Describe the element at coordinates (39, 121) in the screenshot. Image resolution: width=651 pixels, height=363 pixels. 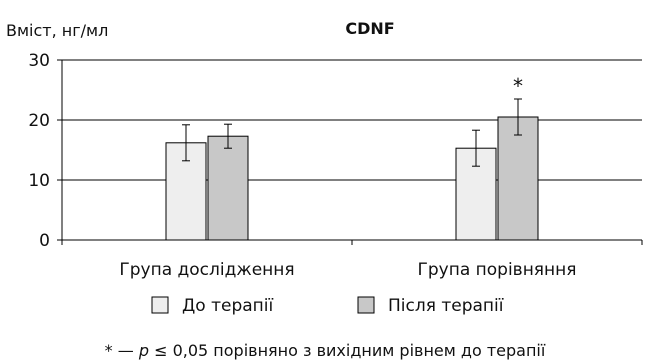
I see `y-tick-label-20: 20` at that location.